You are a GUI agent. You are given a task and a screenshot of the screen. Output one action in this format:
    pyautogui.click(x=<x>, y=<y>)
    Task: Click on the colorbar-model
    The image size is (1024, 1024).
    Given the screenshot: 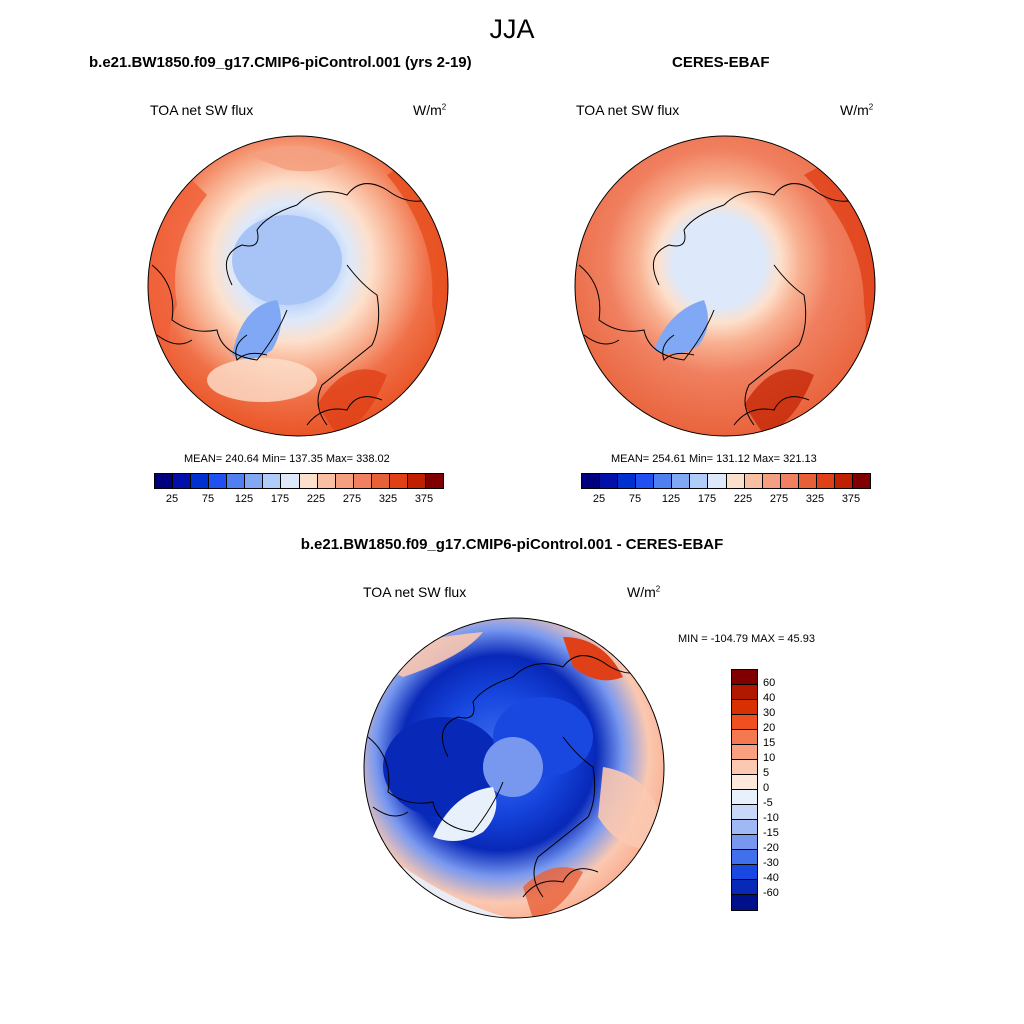 What is the action you would take?
    pyautogui.click(x=299, y=481)
    